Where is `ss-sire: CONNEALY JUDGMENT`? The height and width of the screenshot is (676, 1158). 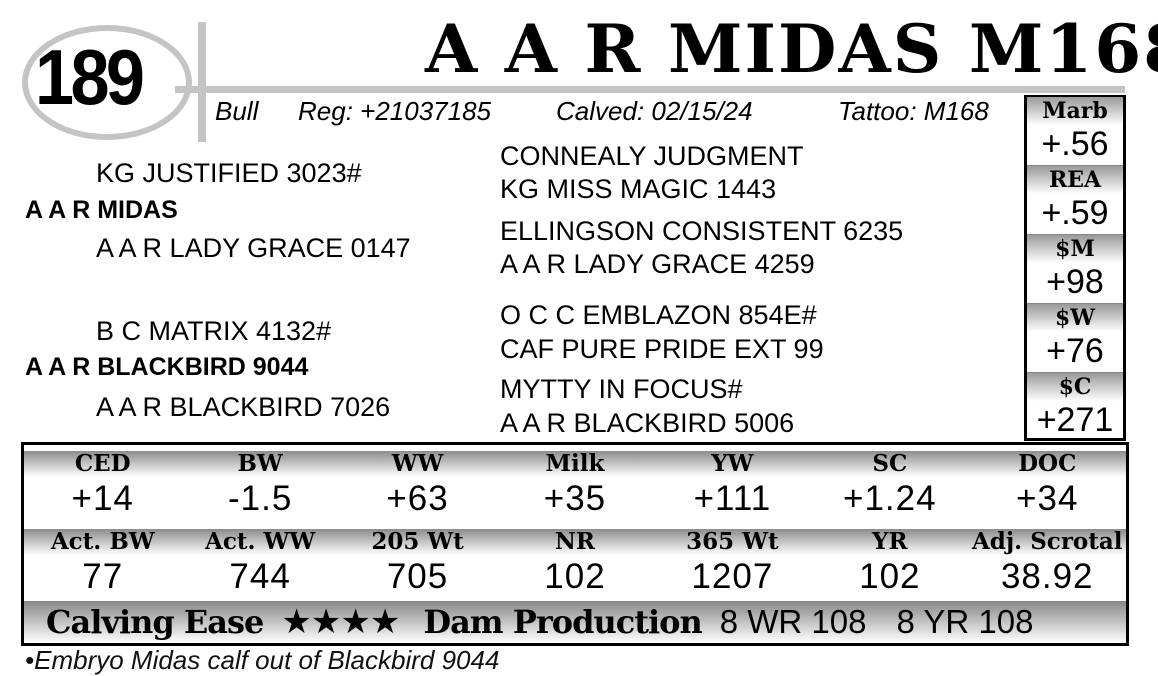 ss-sire: CONNEALY JUDGMENT is located at coordinates (652, 156).